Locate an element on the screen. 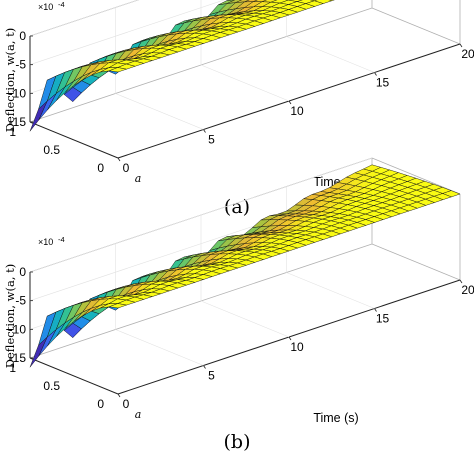  panel-caption: (b) is located at coordinates (237, 442).